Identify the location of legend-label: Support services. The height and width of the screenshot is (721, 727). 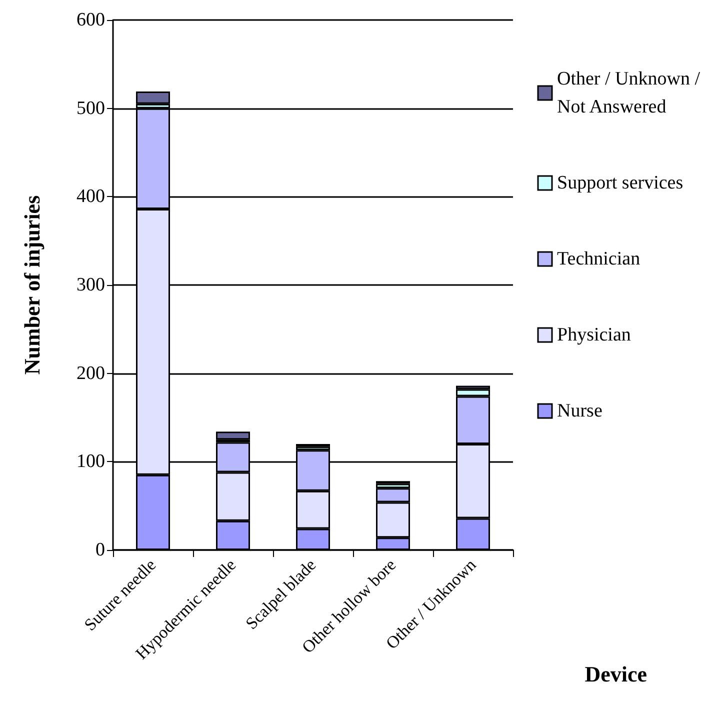
(620, 183).